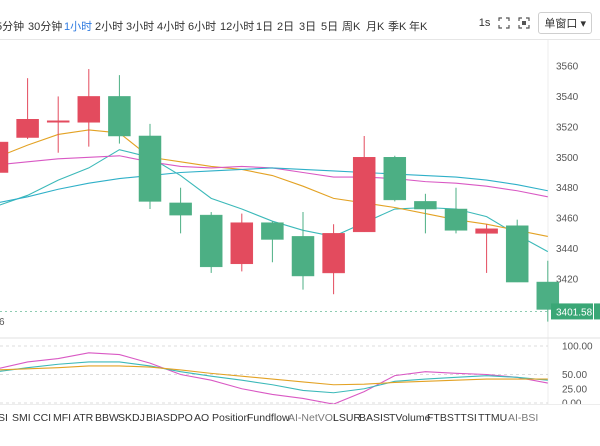  I want to click on price-tick-label: 3540, so click(567, 97).